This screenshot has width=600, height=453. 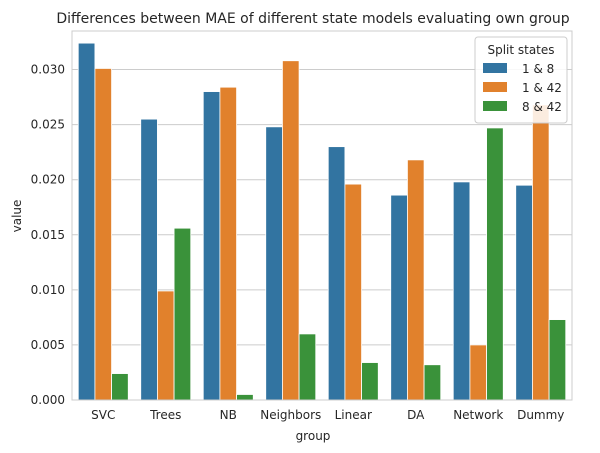 What do you see at coordinates (353, 415) in the screenshot?
I see `x-tick-label: Linear` at bounding box center [353, 415].